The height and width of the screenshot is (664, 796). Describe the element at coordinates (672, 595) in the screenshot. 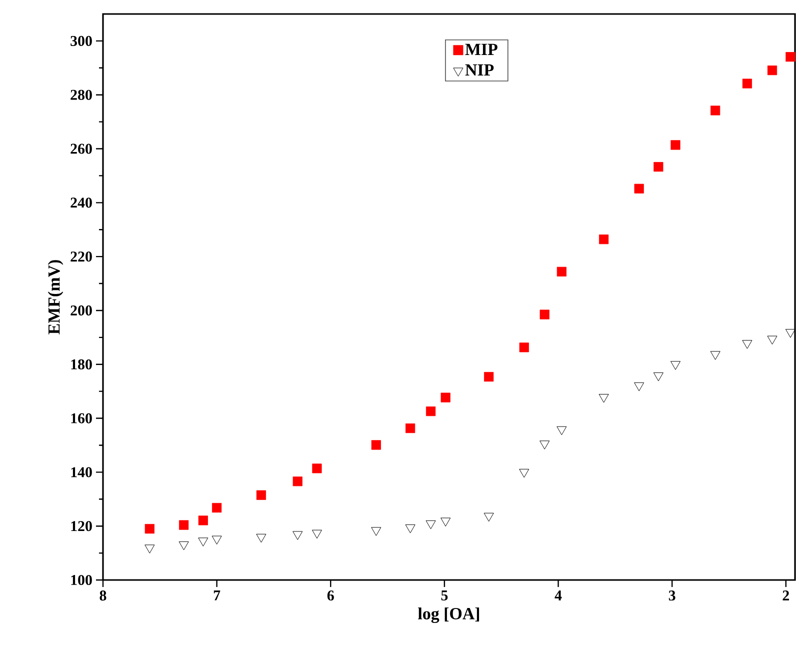

I see `x-tick-label: 3` at that location.